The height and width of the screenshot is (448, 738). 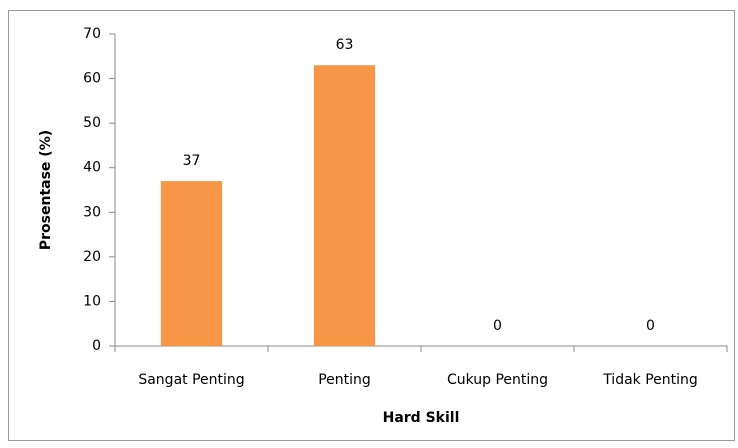 What do you see at coordinates (192, 161) in the screenshot?
I see `data-label: 37` at bounding box center [192, 161].